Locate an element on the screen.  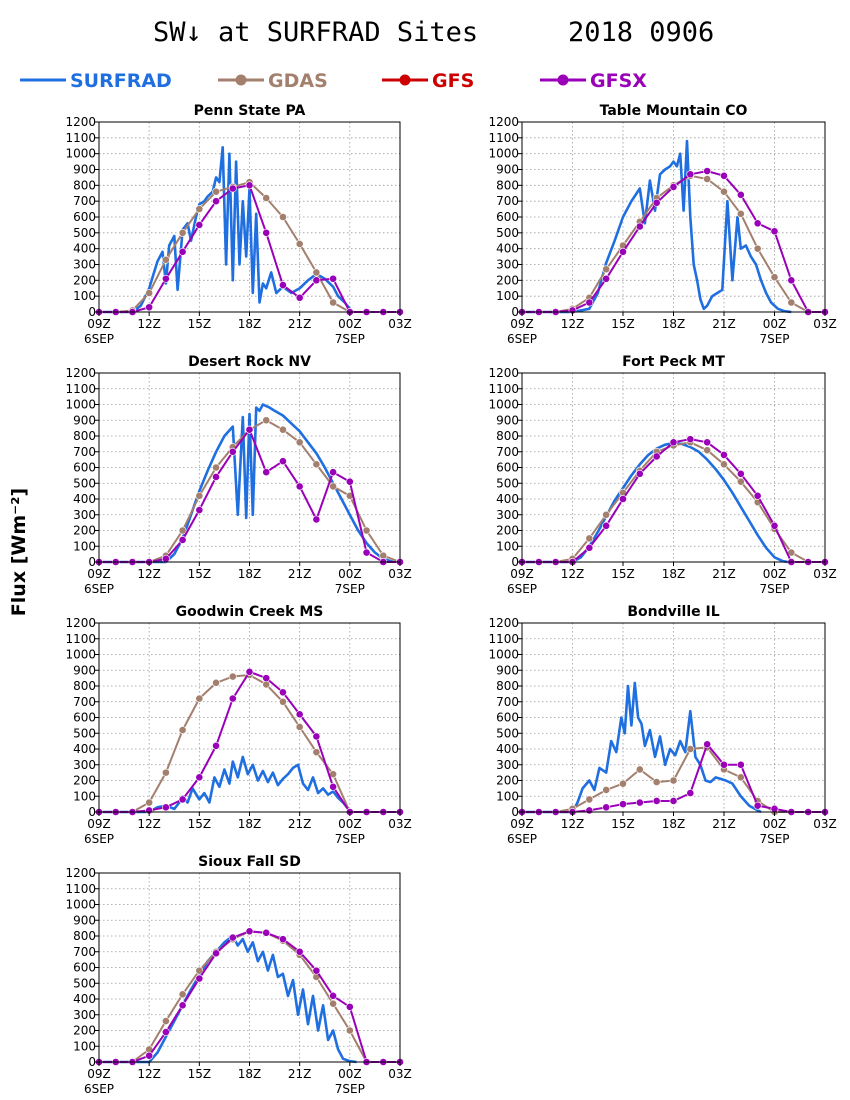
series-line-surfrad is located at coordinates (246, 483).